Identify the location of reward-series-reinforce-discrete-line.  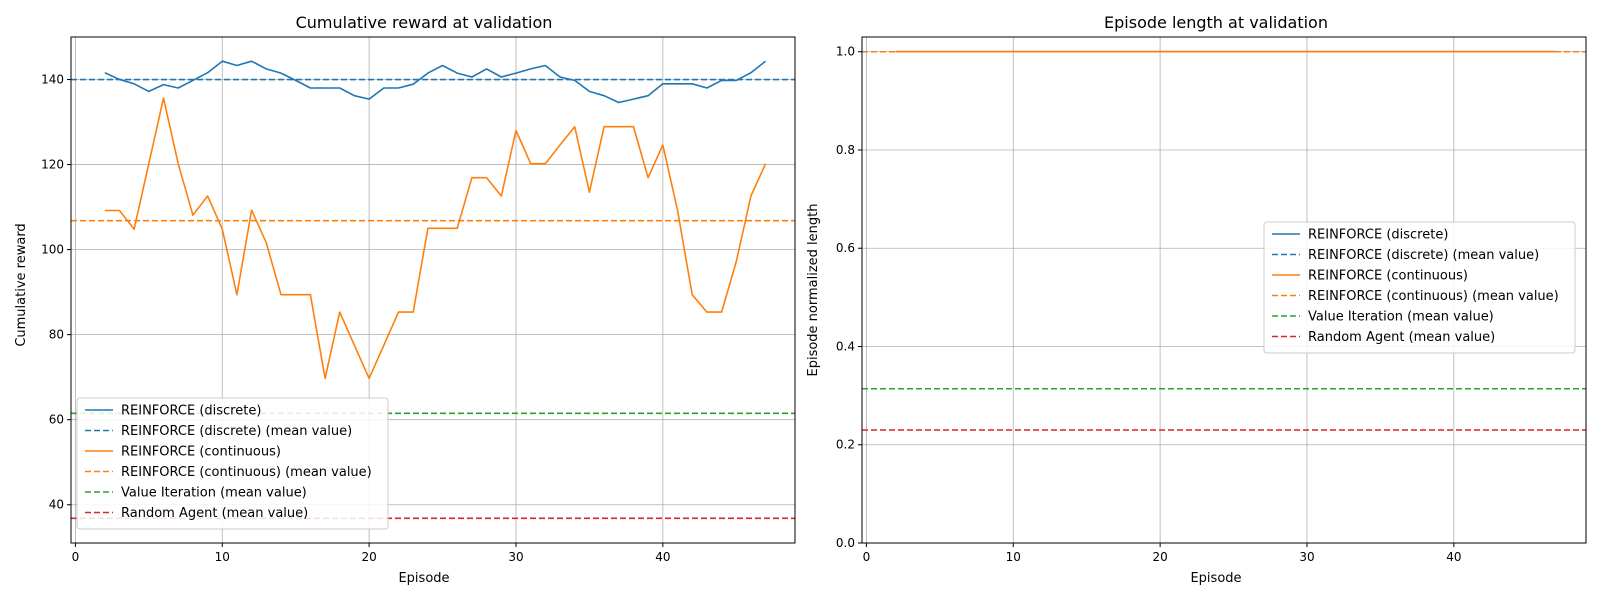
(435, 82).